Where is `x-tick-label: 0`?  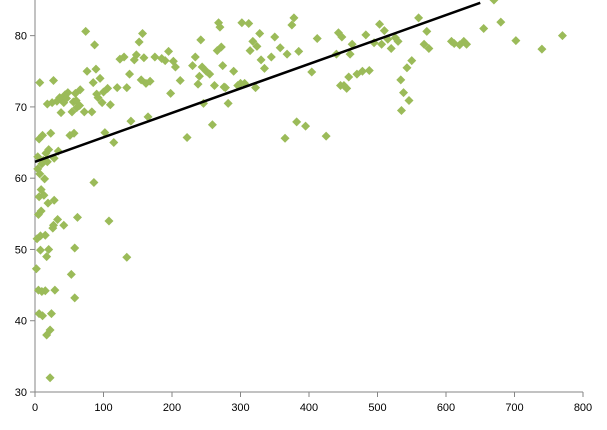 x-tick-label: 0 is located at coordinates (35, 408).